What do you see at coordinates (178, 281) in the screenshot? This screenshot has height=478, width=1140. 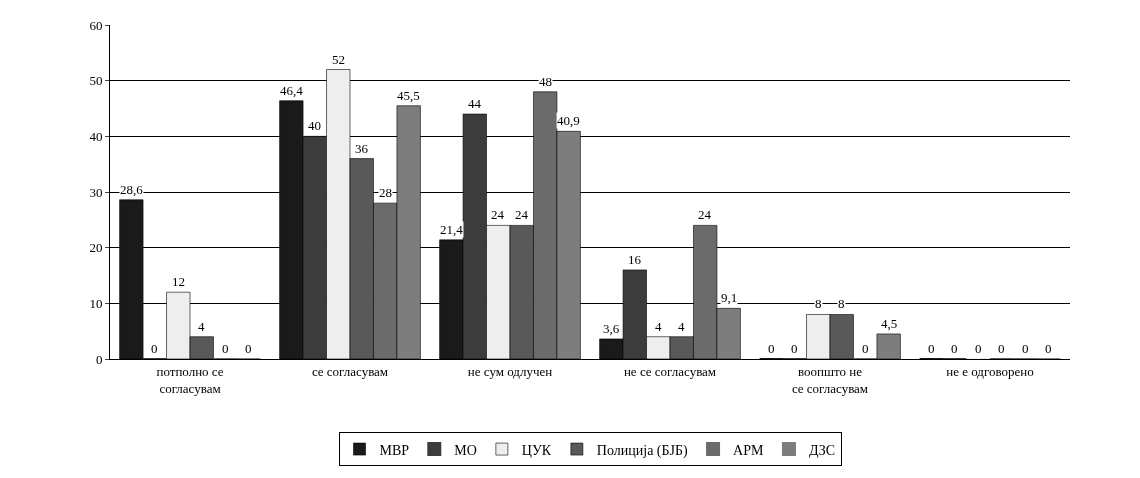 I see `data-label: 12` at bounding box center [178, 281].